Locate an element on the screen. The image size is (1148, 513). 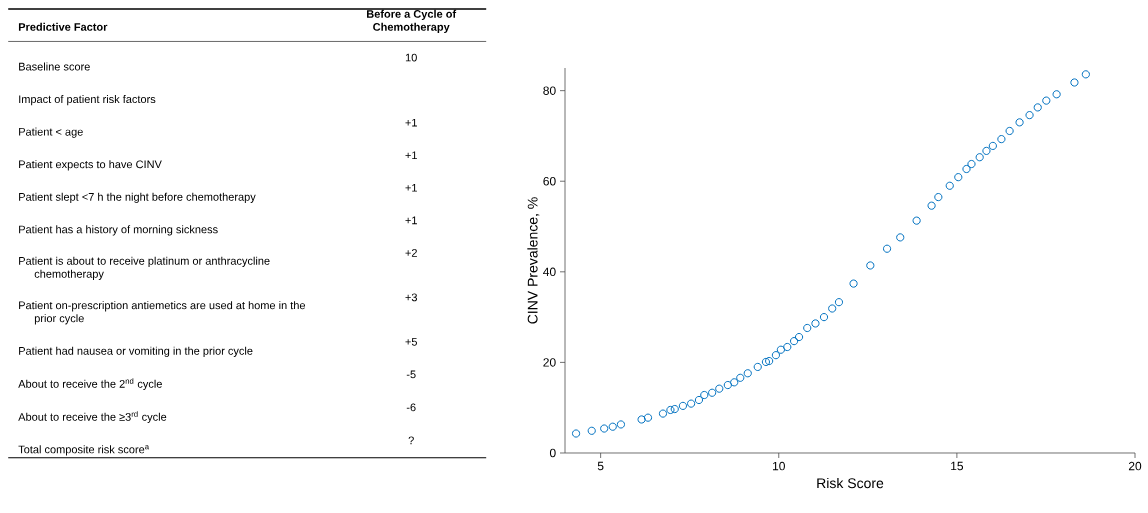
category-label: Patient on-prescription antiemetics are used at home in the prior cycle is located at coordinates (162, 313).